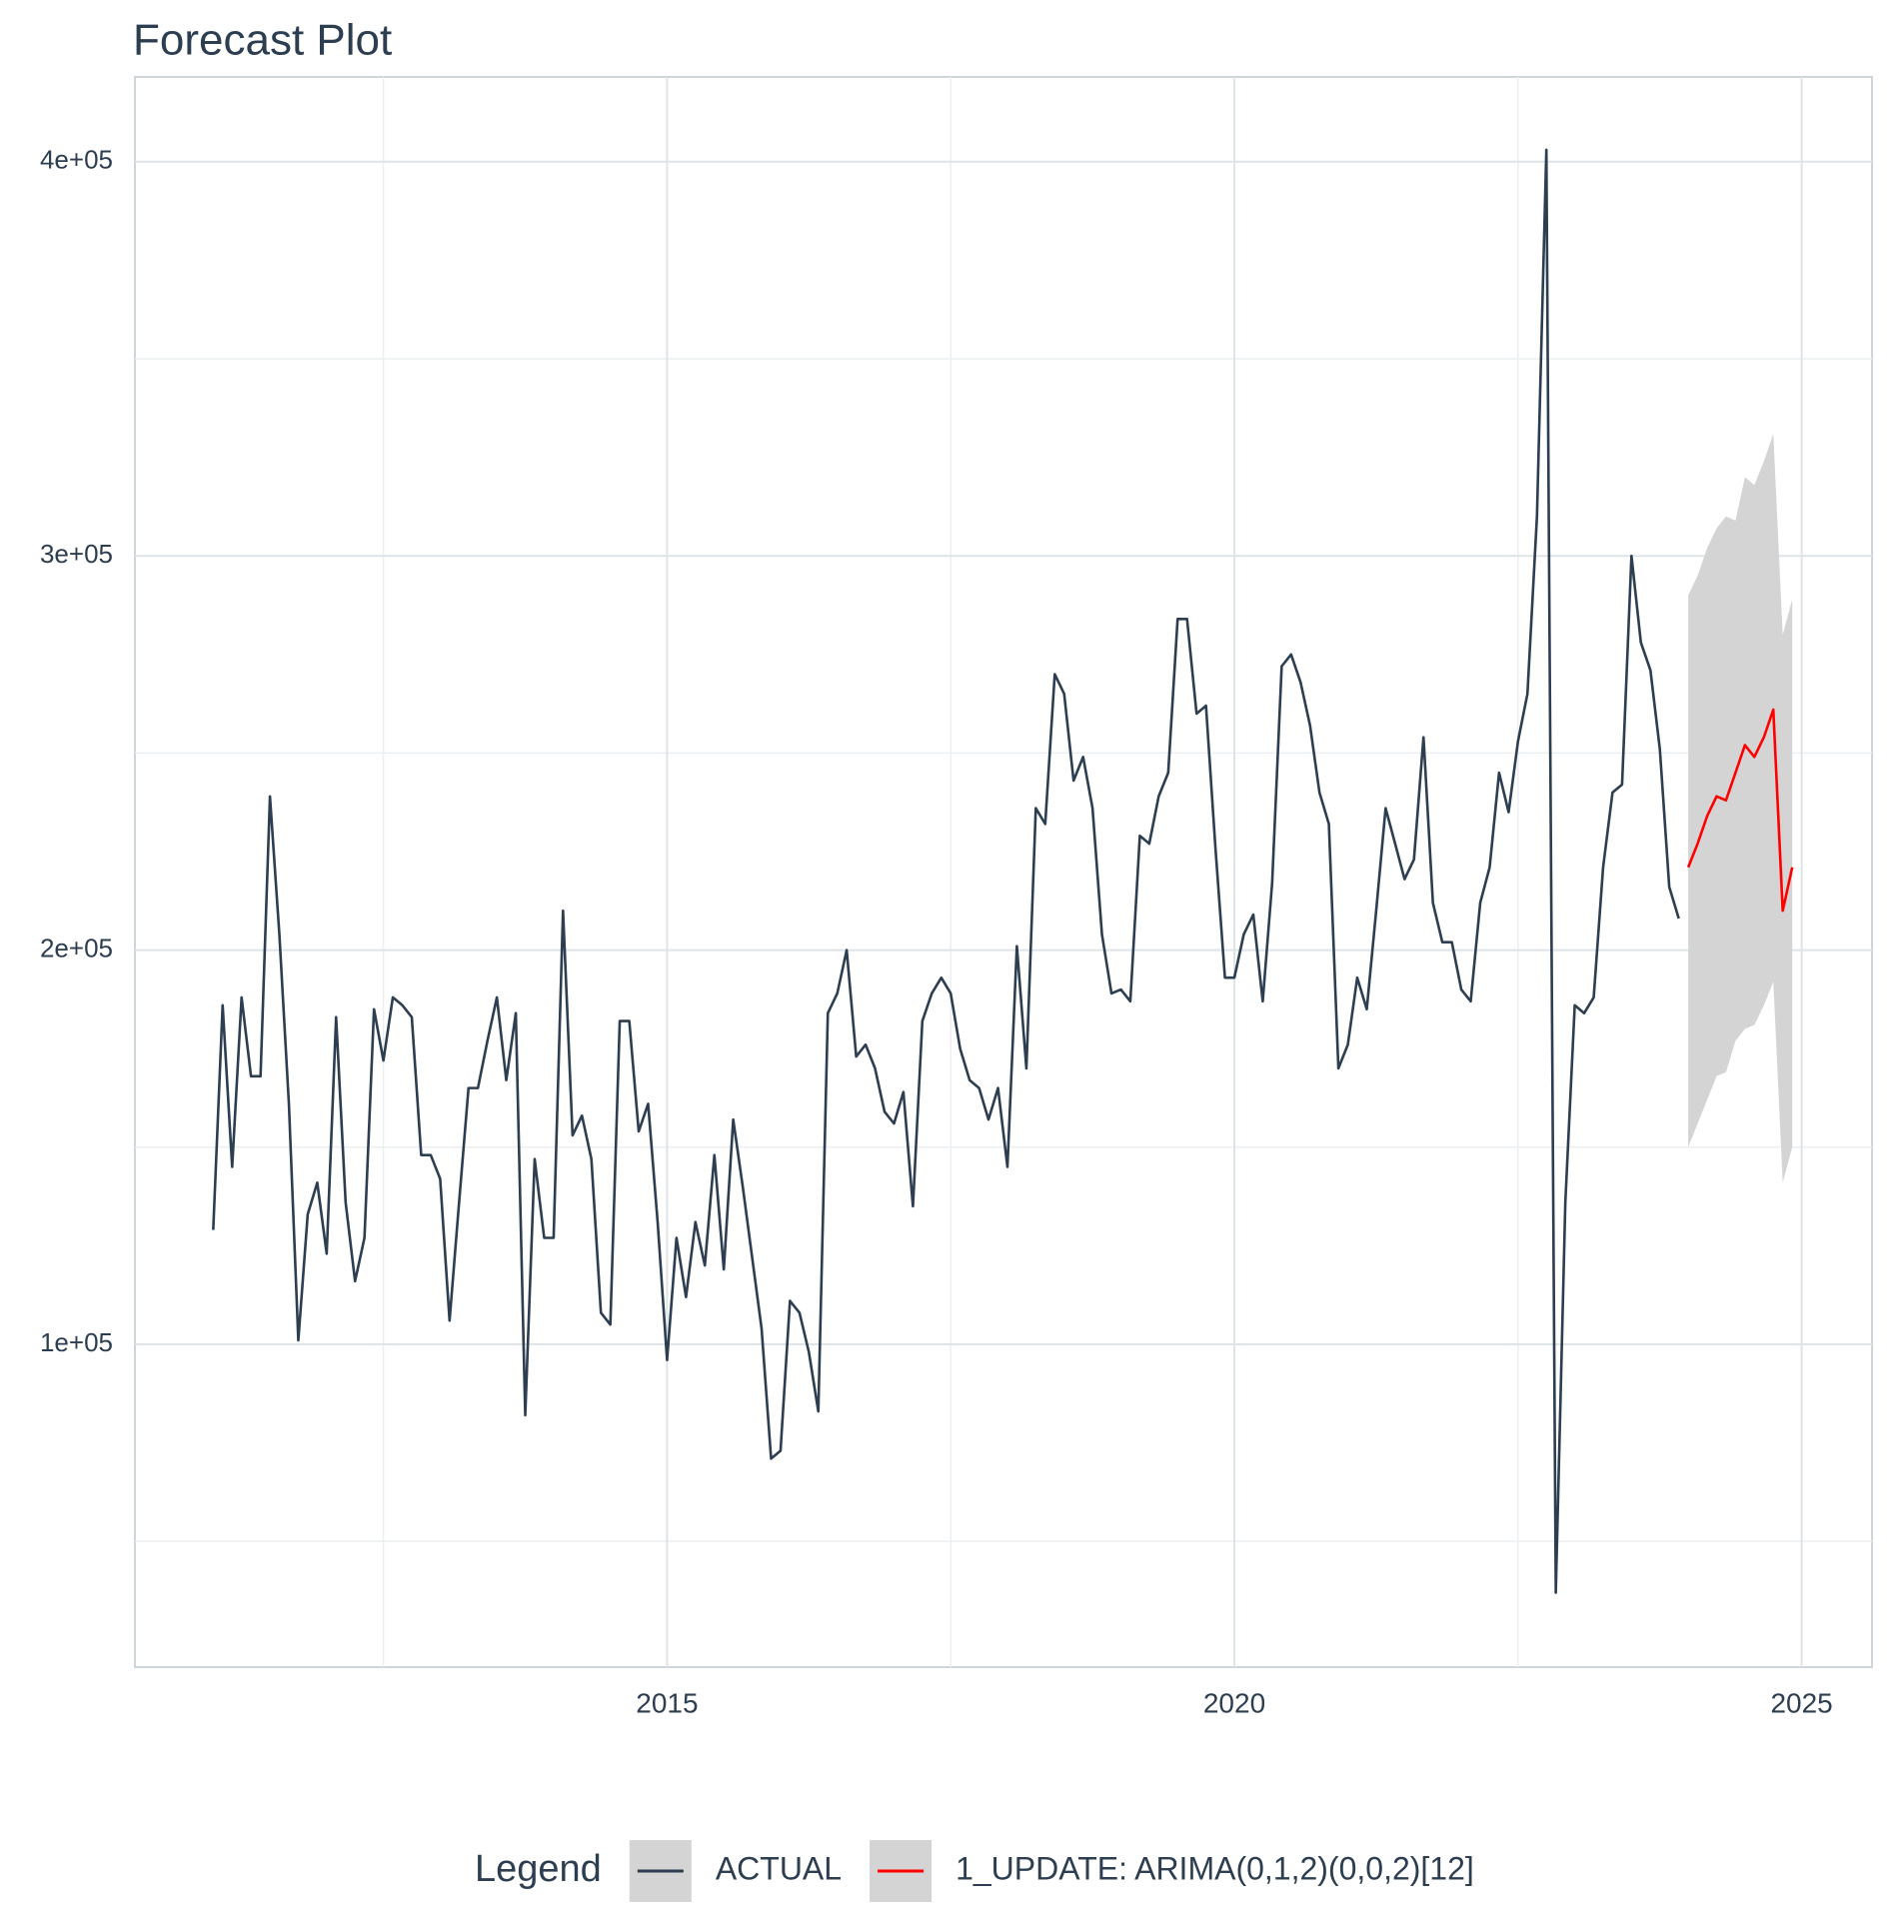 The height and width of the screenshot is (1932, 1904). What do you see at coordinates (262, 40) in the screenshot?
I see `chart-title: Forecast Plot` at bounding box center [262, 40].